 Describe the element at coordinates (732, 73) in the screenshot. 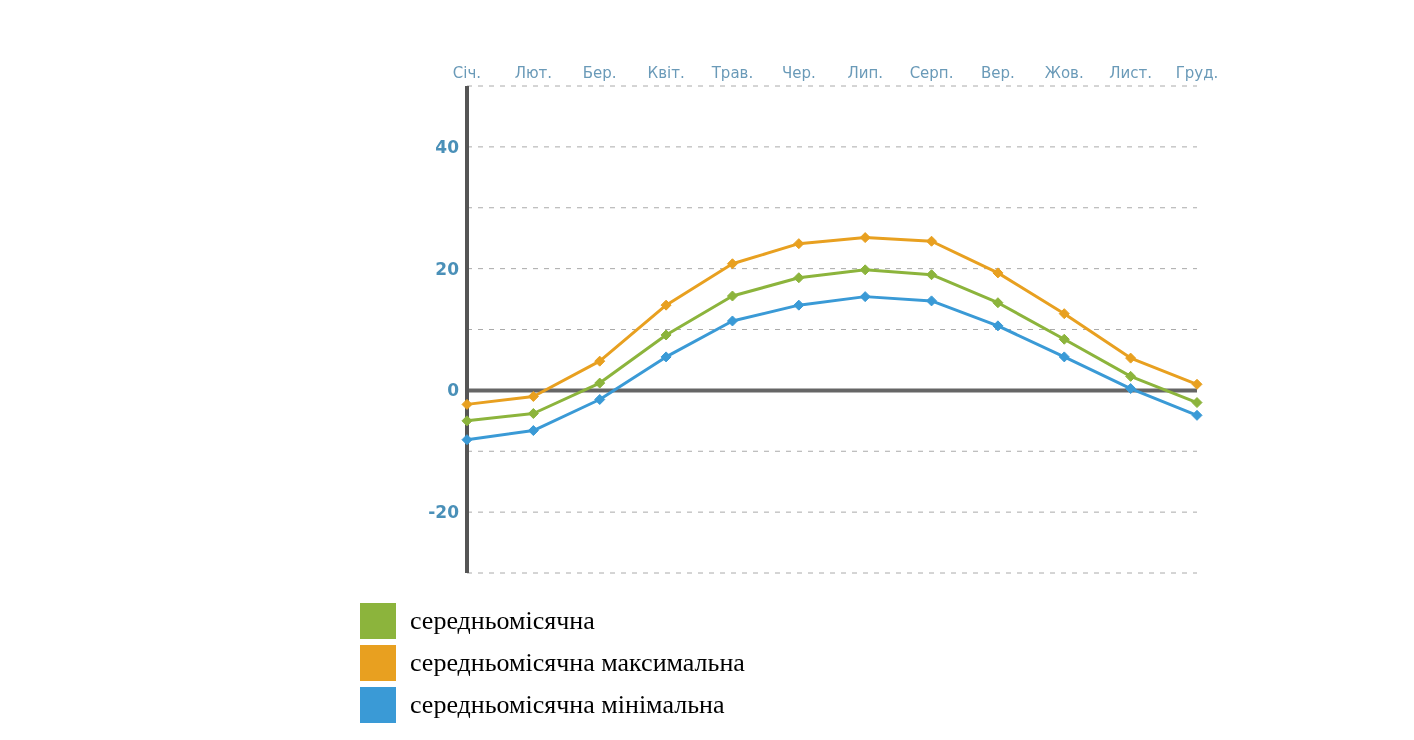

I see `x-tick-label: Трав.` at that location.